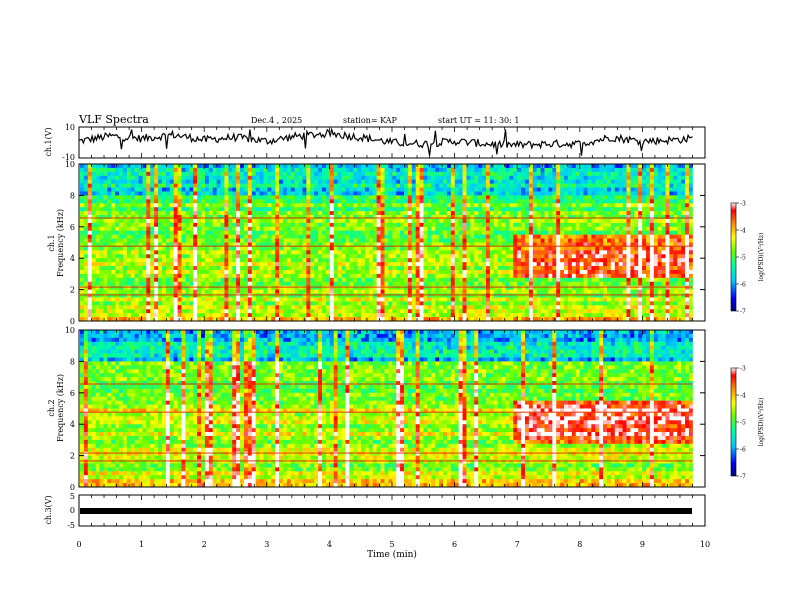 Image resolution: width=792 pixels, height=612 pixels. What do you see at coordinates (385, 141) in the screenshot?
I see `ch1-waveform-line` at bounding box center [385, 141].